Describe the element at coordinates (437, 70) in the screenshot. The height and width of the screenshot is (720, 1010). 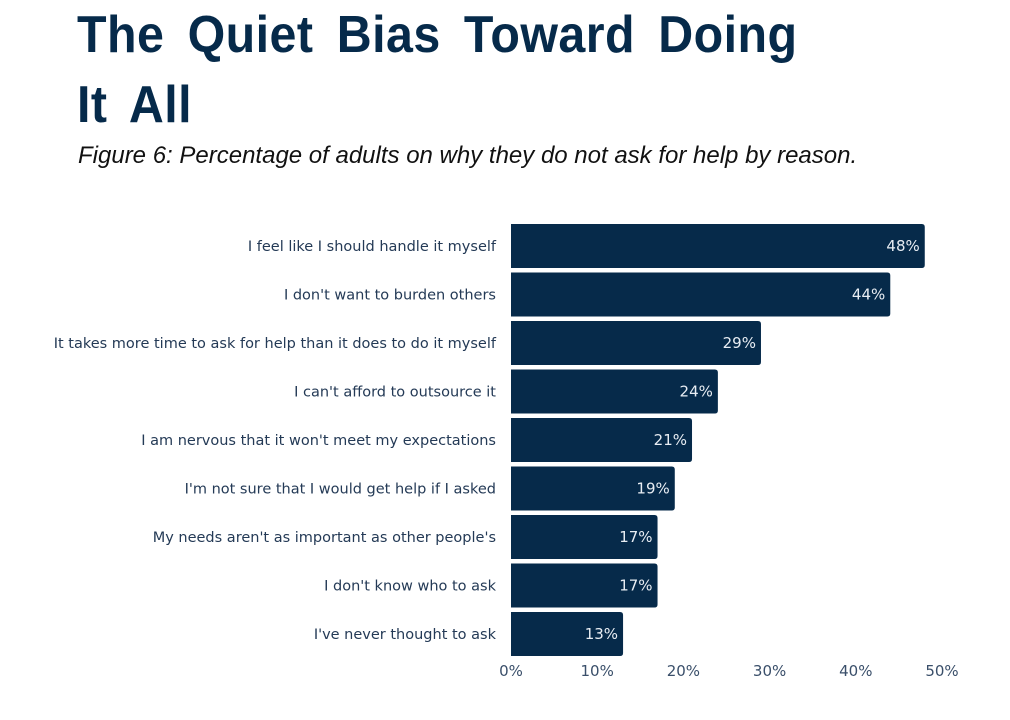
I see `page-title: The Quiet Bias Toward Doing It All` at that location.